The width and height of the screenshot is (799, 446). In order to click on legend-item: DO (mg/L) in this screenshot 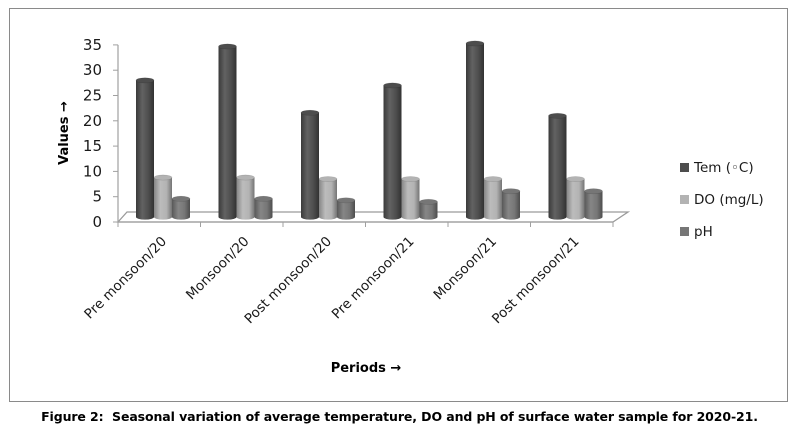, I will do `click(722, 200)`.